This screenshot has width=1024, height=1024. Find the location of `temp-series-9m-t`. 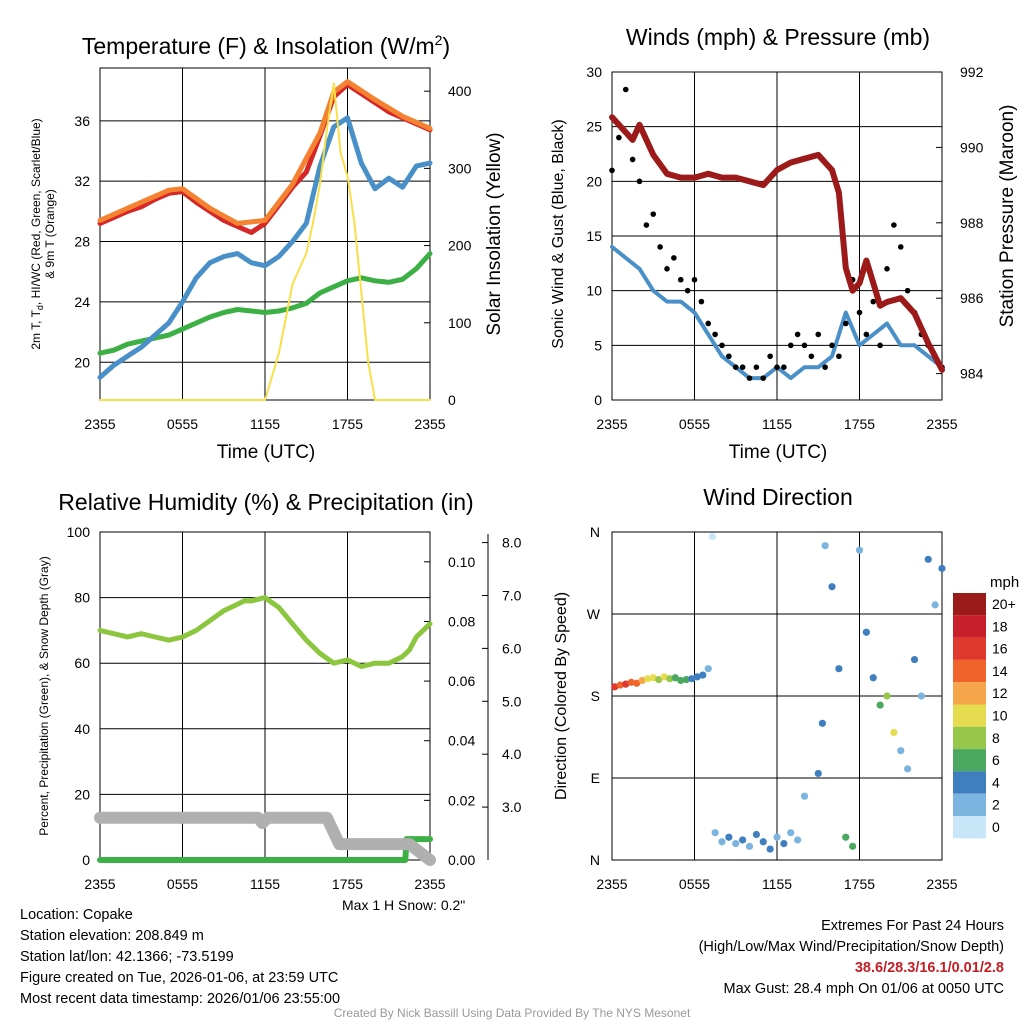

temp-series-9m-t is located at coordinates (265, 152).